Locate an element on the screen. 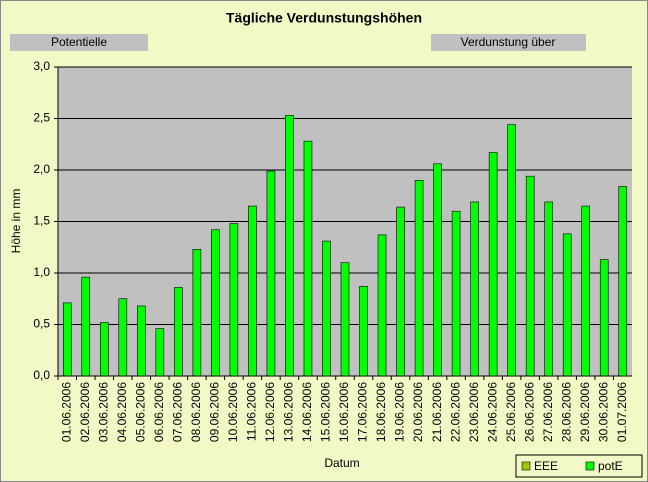  annotation: Potentielle is located at coordinates (79, 42).